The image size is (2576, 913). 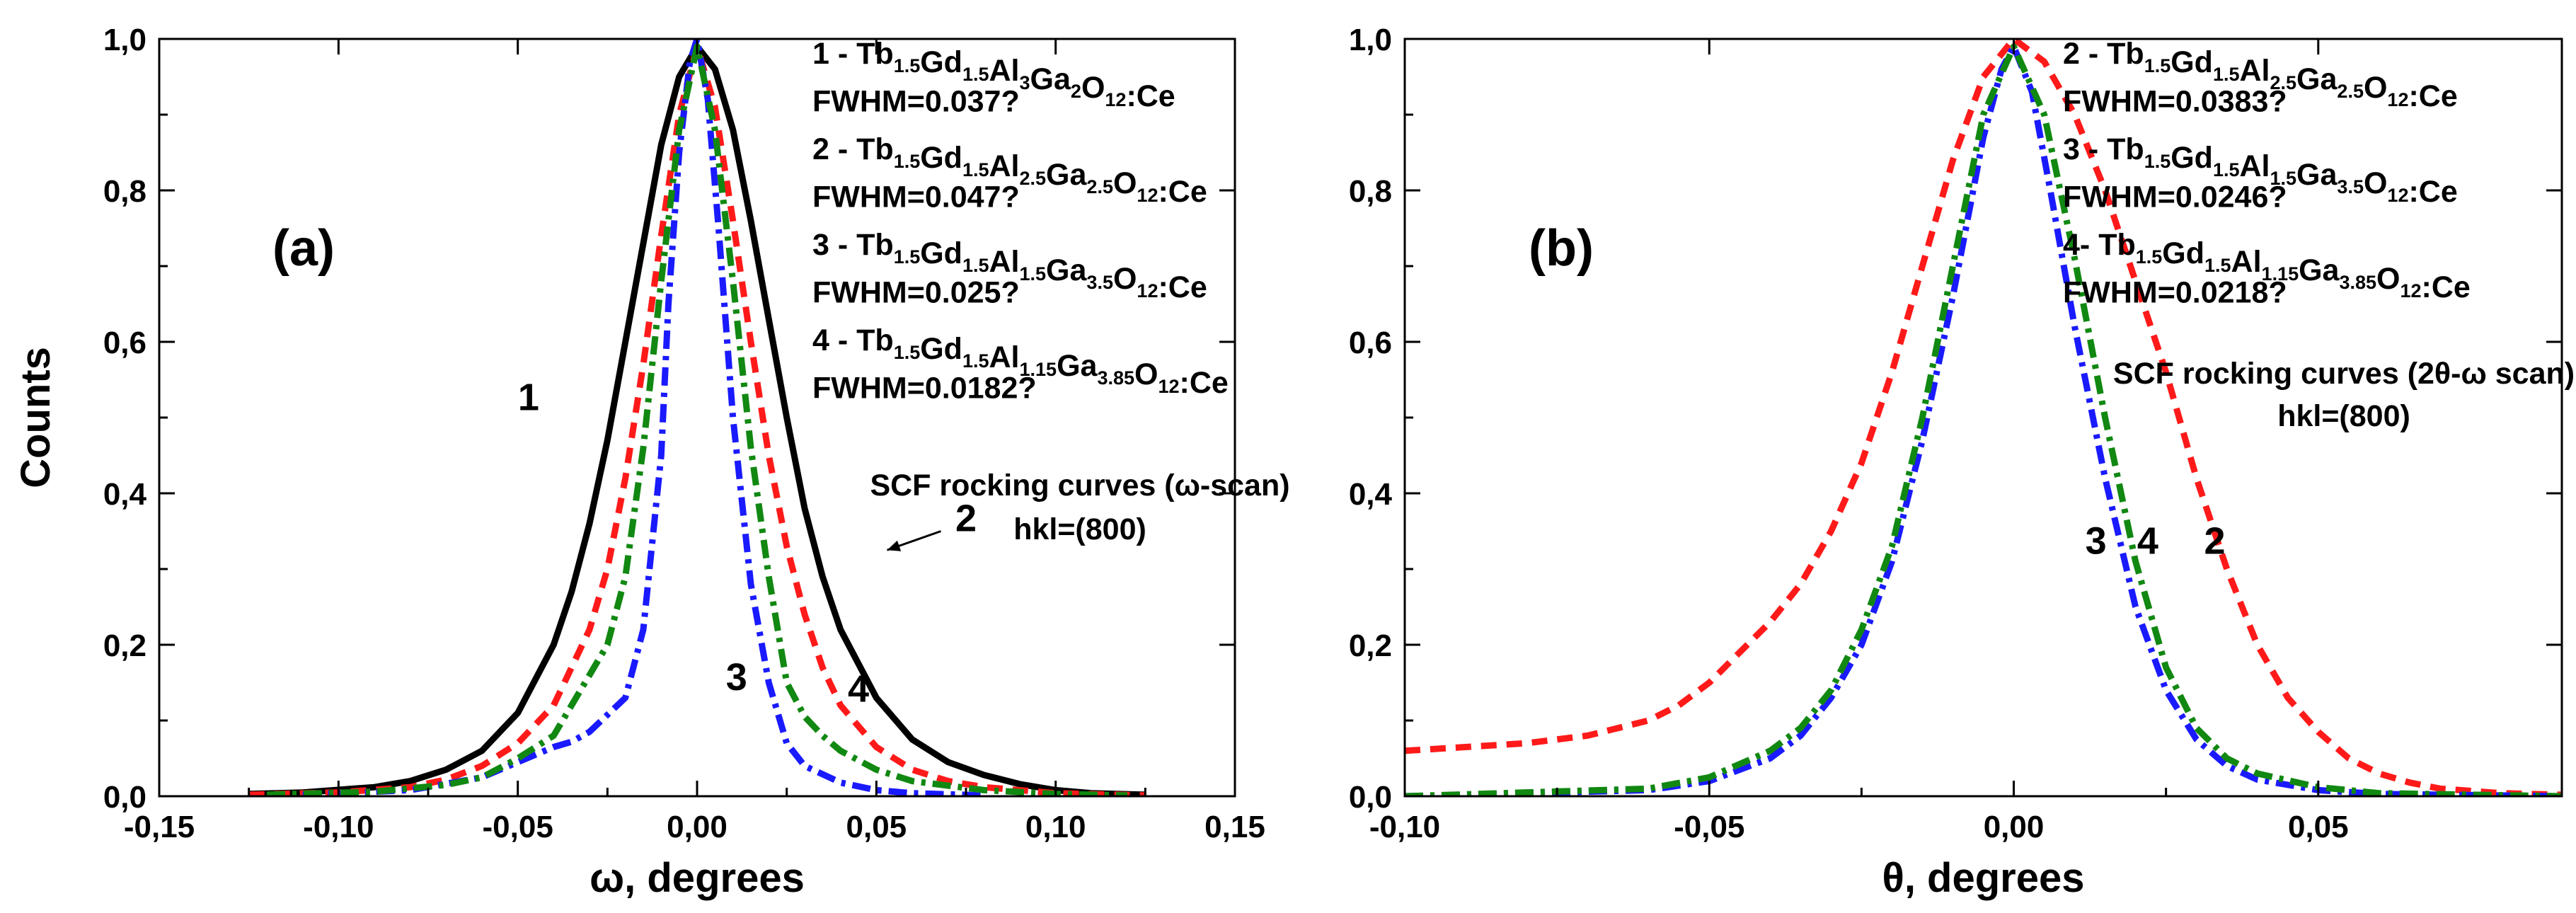 I want to click on x-tick-label: 0,10, so click(x=1056, y=827).